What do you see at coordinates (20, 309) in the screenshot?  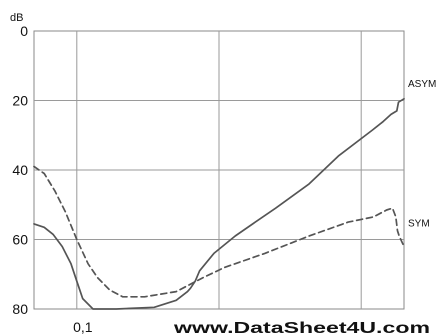 I see `y-tick-label: 80` at bounding box center [20, 309].